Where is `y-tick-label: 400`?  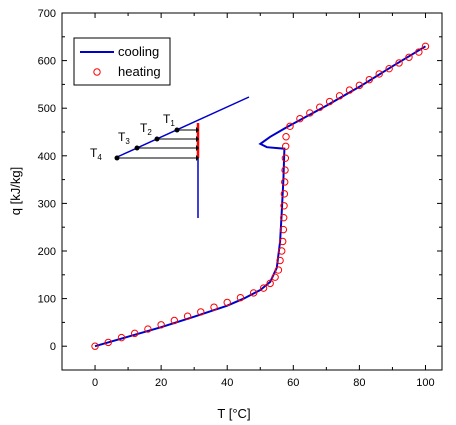 y-tick-label: 400 is located at coordinates (47, 157).